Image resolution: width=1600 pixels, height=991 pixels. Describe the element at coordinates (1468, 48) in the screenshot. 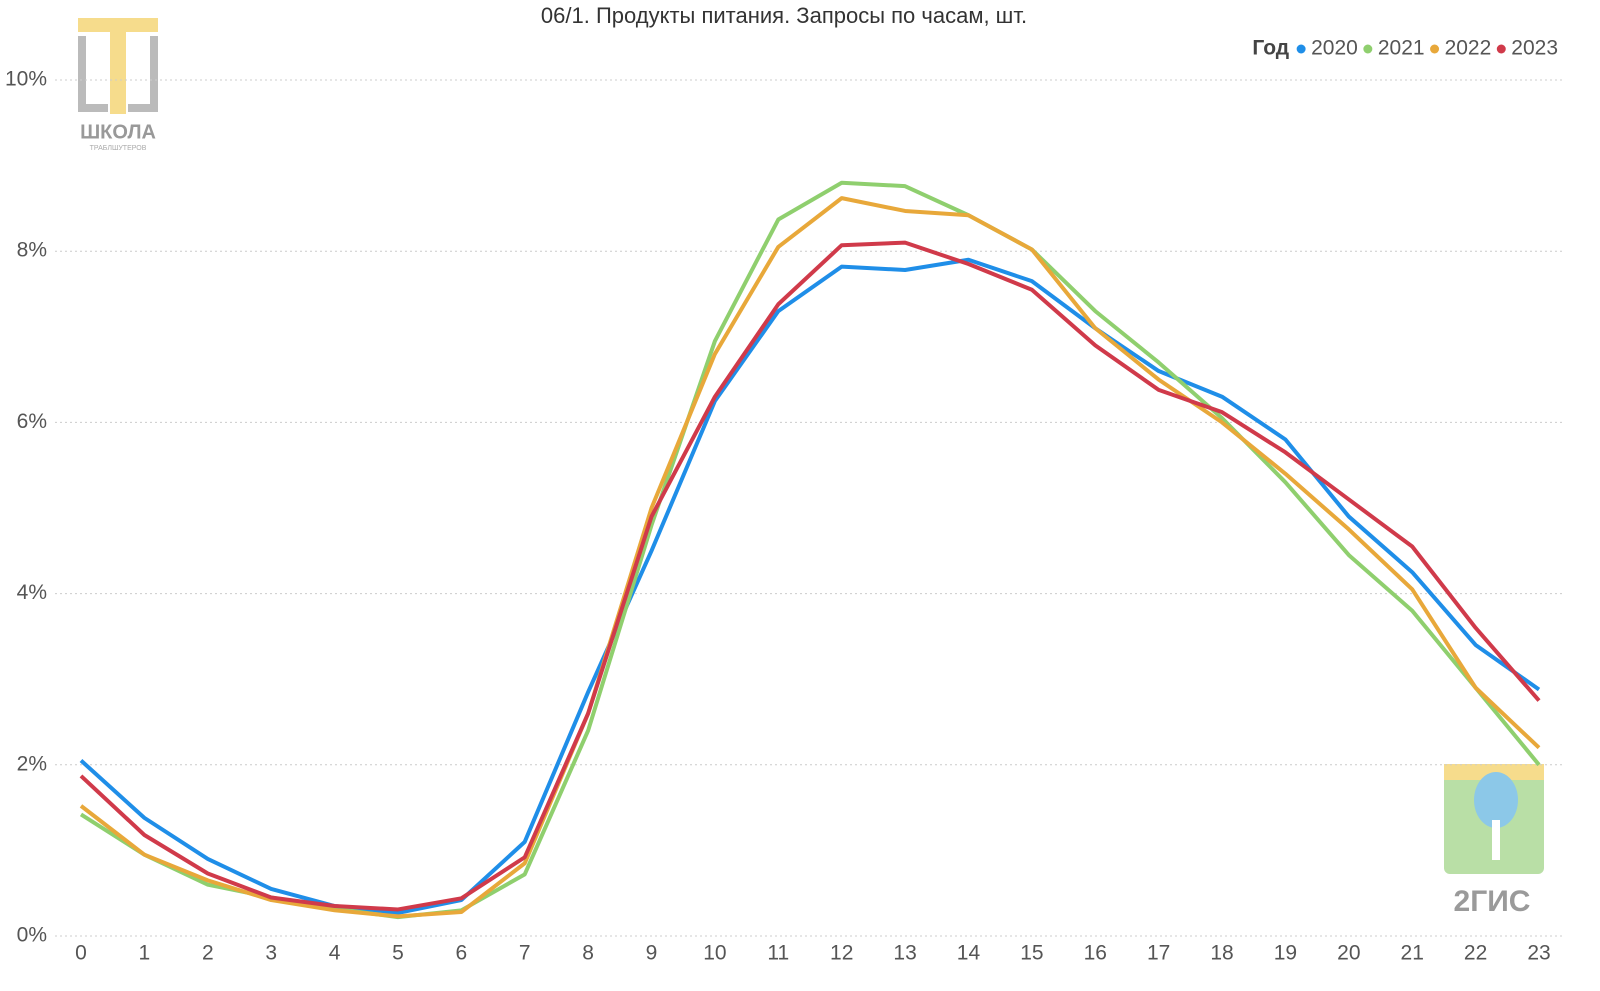

I see `legend-label: 2022` at that location.